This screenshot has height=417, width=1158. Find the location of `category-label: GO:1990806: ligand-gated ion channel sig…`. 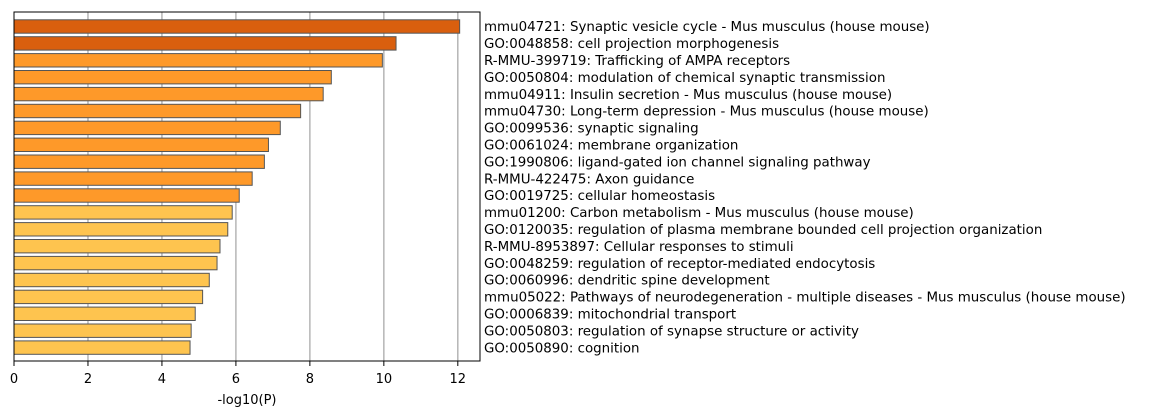

category-label: GO:1990806: ligand-gated ion channel sig… is located at coordinates (677, 162).